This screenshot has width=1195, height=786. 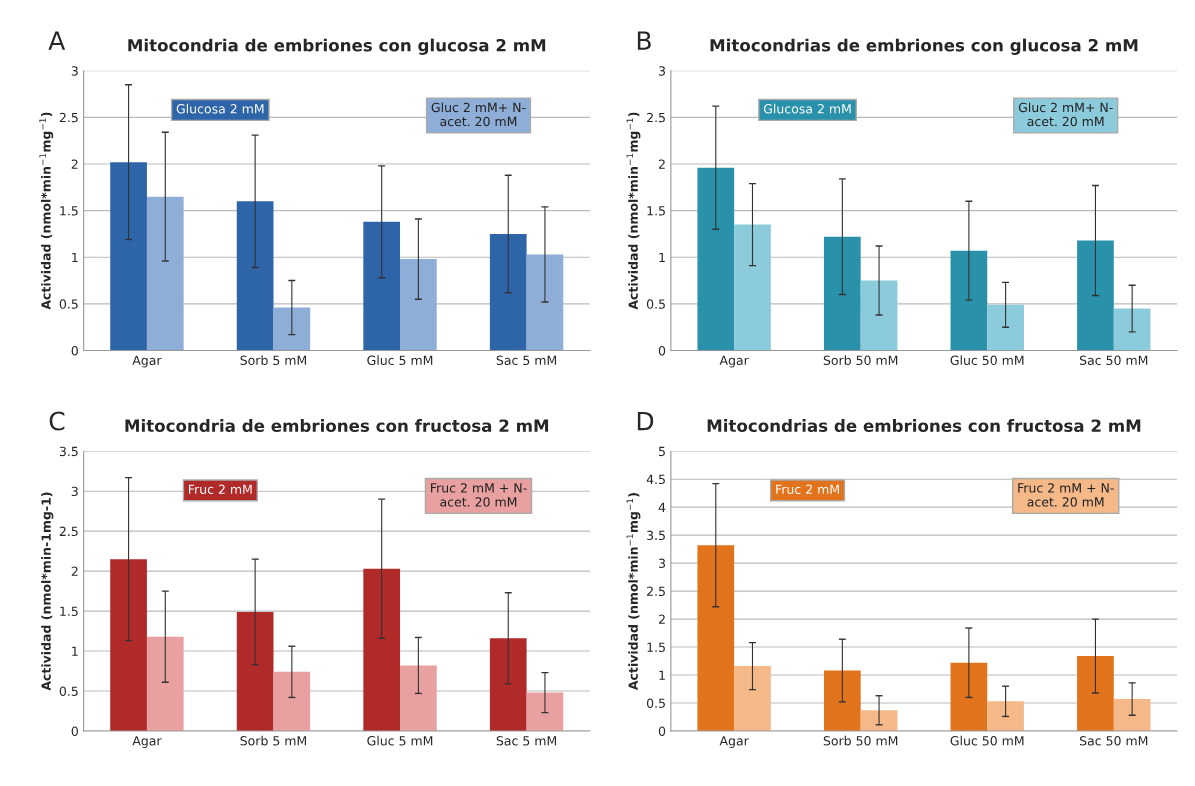 I want to click on y-tick-label: 5, so click(x=662, y=451).